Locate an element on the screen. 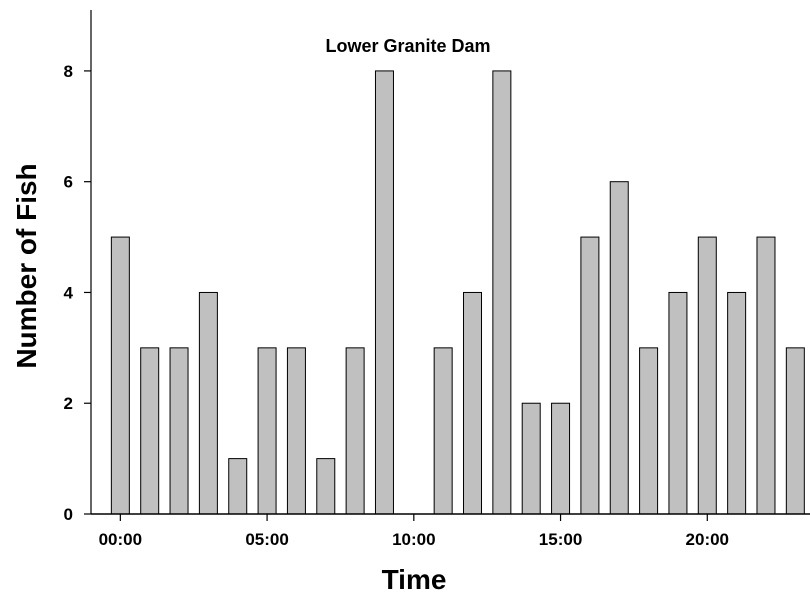  y-tick-label: 0 is located at coordinates (68, 514).